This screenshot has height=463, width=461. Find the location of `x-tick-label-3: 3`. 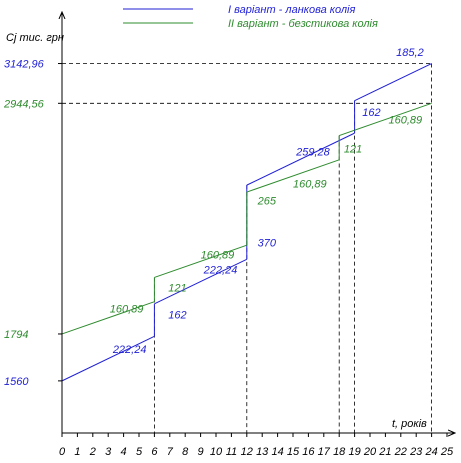

x-tick-label-3: 3 is located at coordinates (108, 452).